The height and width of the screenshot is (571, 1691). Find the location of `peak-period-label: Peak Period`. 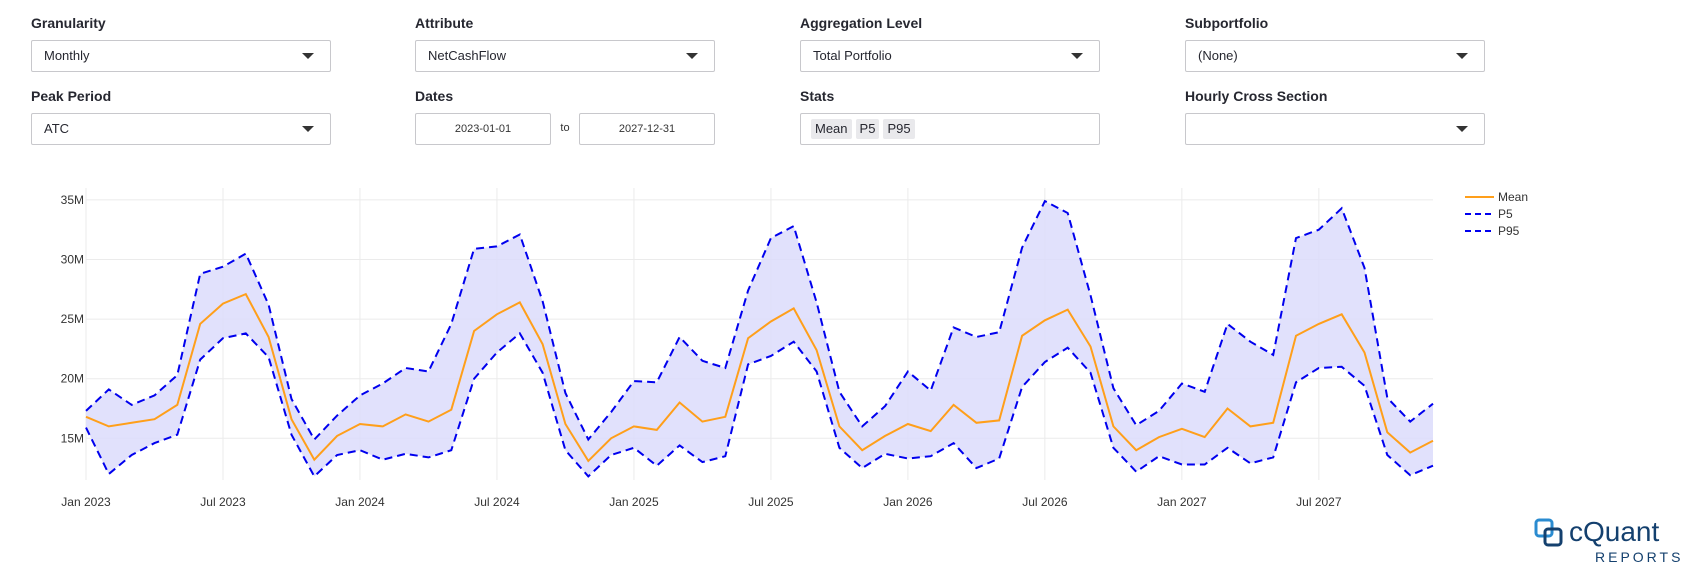

peak-period-label: Peak Period is located at coordinates (71, 96).